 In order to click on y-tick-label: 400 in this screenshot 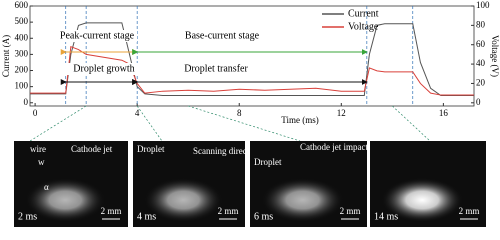, I will do `click(22, 37)`.